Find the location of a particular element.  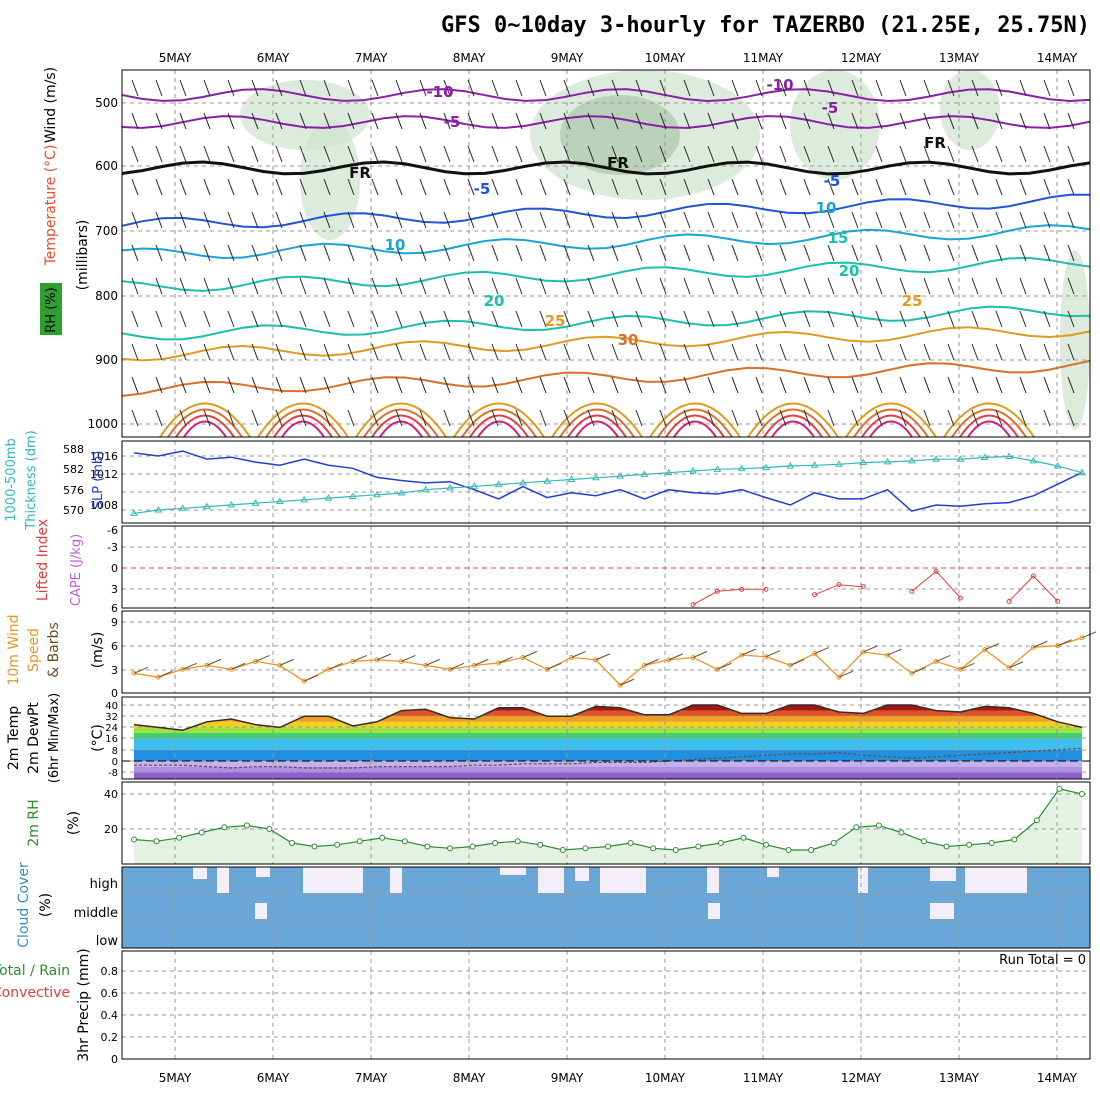

isotherm-line is located at coordinates (606, 122).